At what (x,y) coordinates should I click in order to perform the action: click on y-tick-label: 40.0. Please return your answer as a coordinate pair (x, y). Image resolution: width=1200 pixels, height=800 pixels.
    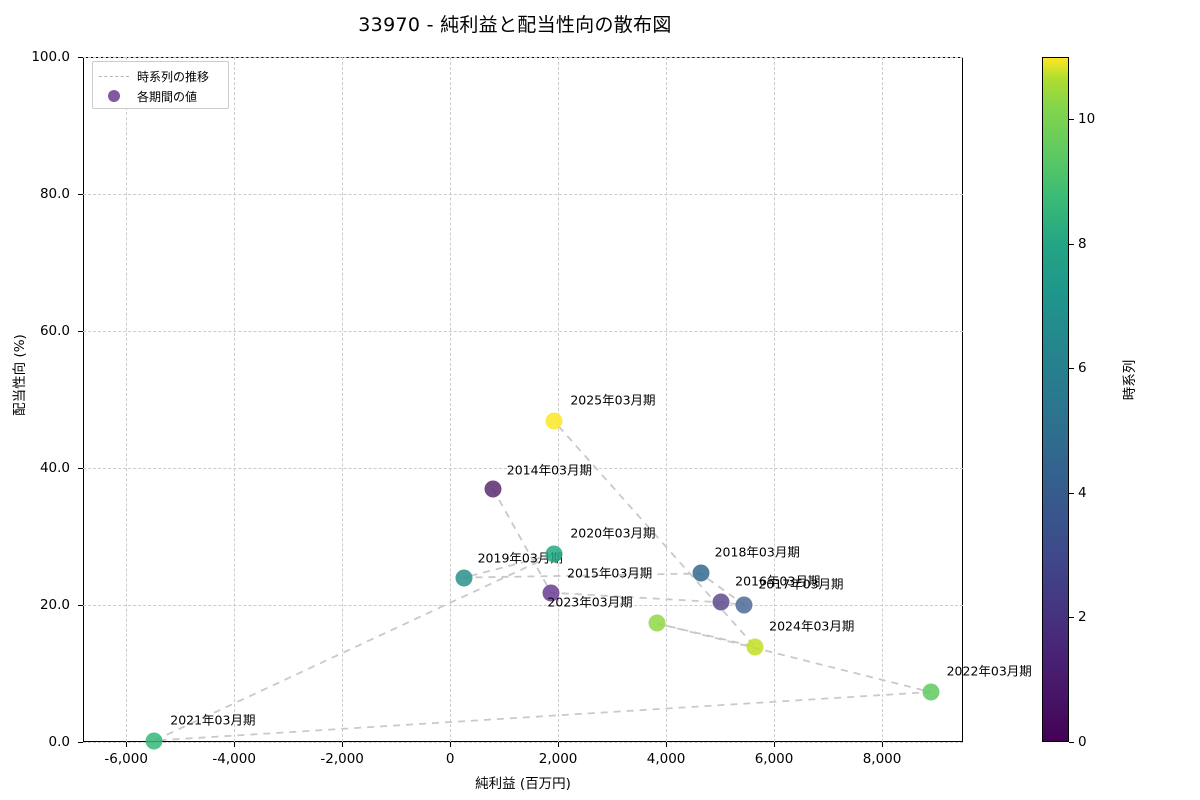
    Looking at the image, I should click on (54, 468).